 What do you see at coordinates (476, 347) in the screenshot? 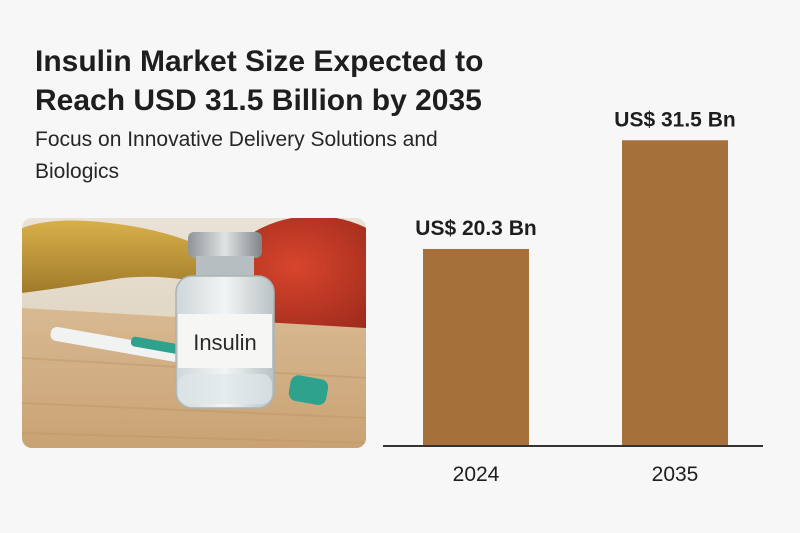
I see `bar-2024` at bounding box center [476, 347].